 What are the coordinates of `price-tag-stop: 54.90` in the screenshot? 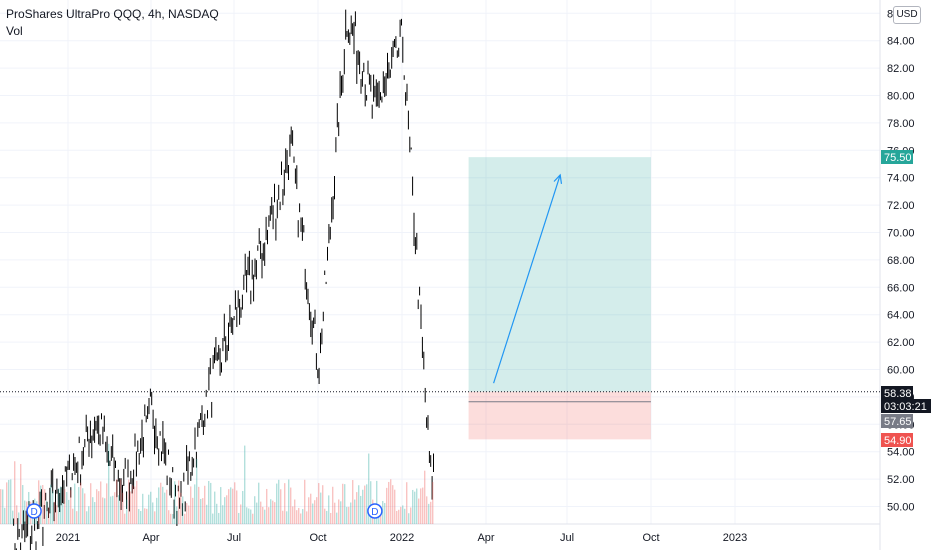 It's located at (897, 440).